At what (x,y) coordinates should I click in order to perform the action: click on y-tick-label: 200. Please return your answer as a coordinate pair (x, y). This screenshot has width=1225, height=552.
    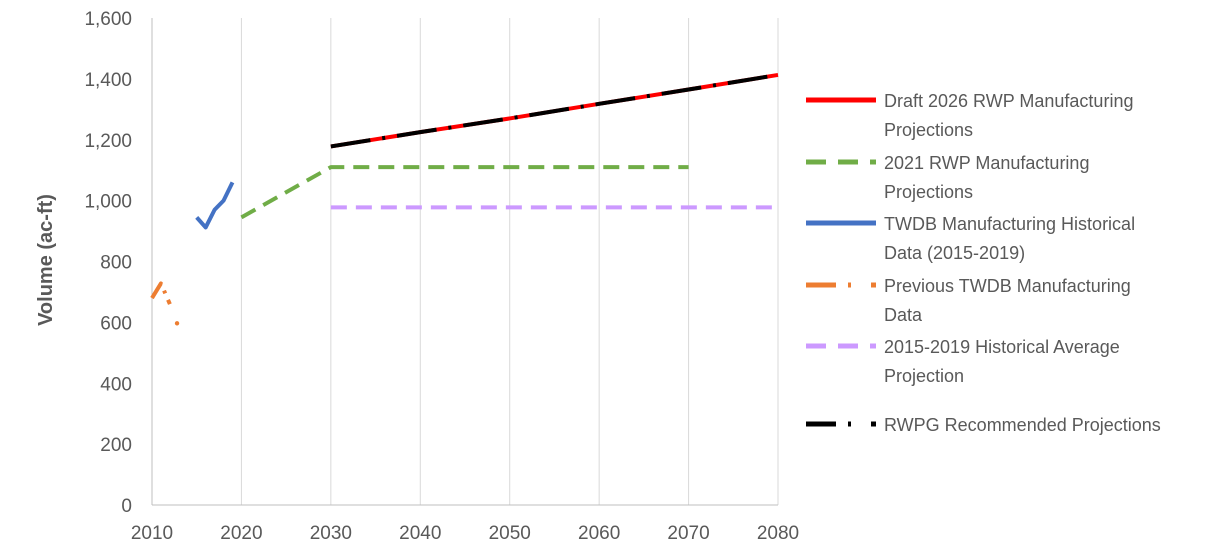
    Looking at the image, I should click on (116, 445).